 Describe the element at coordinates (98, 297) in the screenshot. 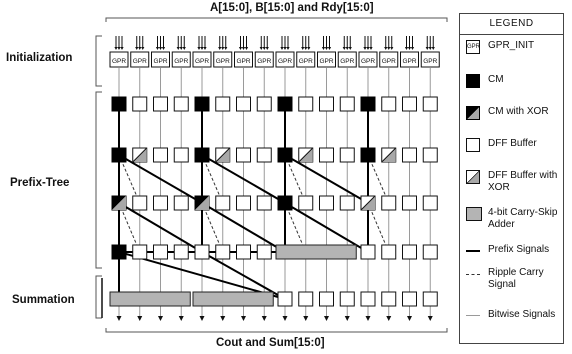

I see `summation-bracket-left` at that location.